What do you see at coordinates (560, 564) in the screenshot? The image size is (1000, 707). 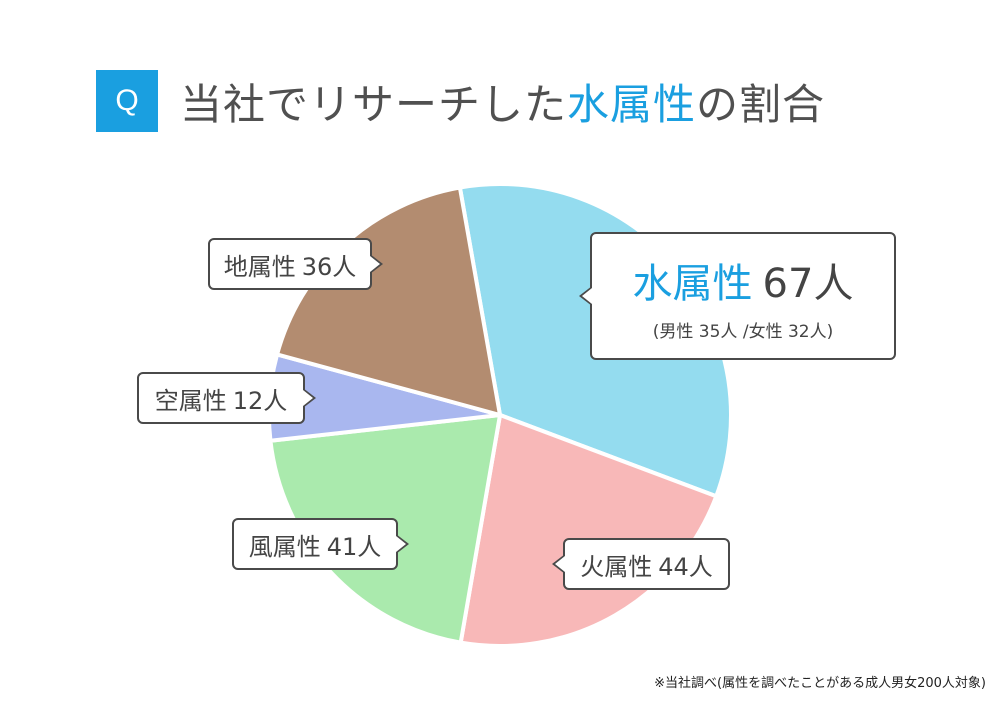 I see `callout-fire-tail-fill` at bounding box center [560, 564].